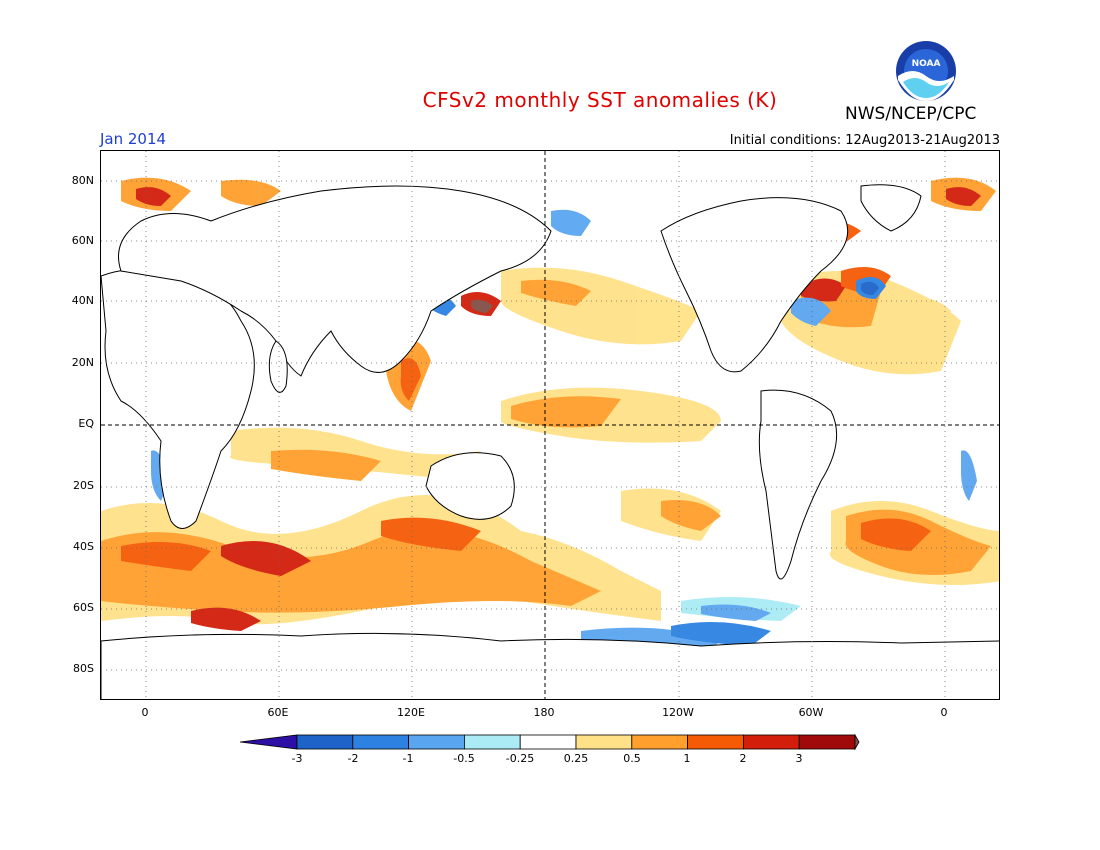 Image resolution: width=1100 pixels, height=850 pixels. Describe the element at coordinates (269, 742) in the screenshot. I see `colorbar-arrow-low` at that location.